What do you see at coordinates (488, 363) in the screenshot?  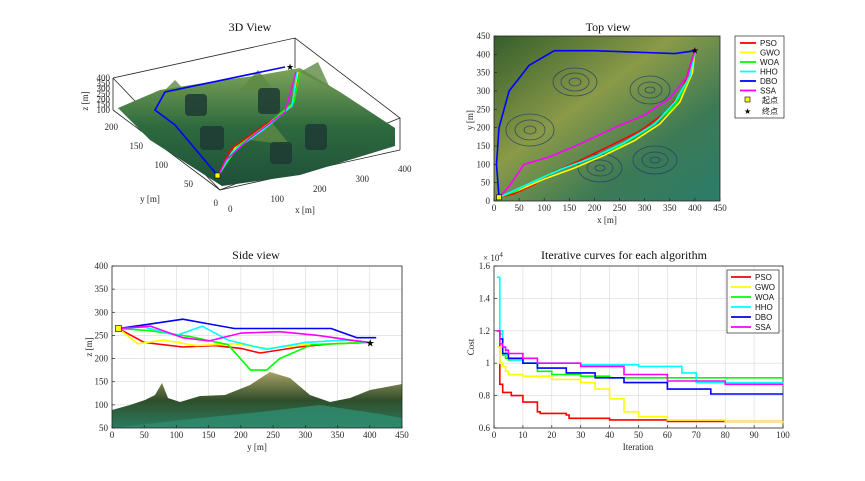 I see `curves-ytick-1: 1` at bounding box center [488, 363].